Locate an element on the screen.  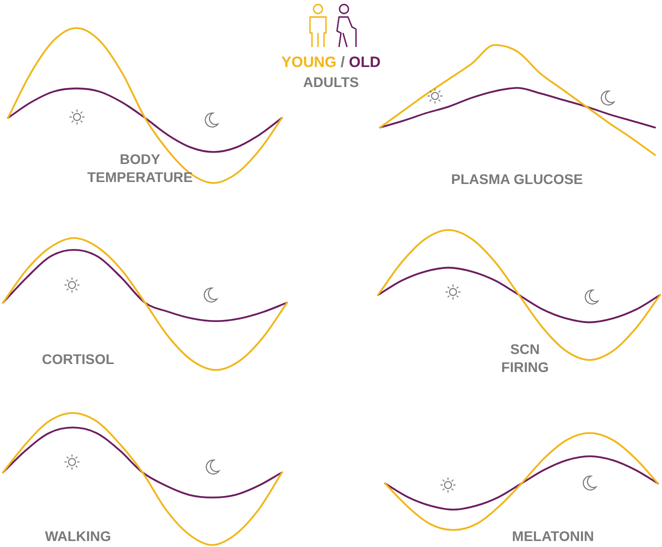
text: ADULTS is located at coordinates (331, 82).